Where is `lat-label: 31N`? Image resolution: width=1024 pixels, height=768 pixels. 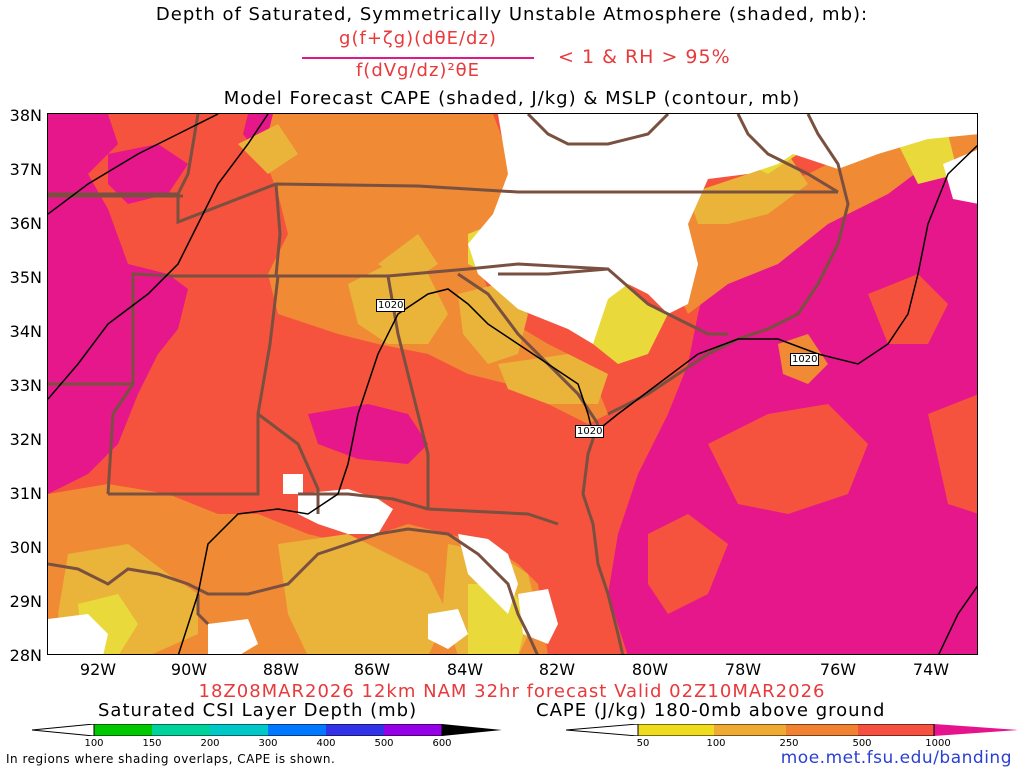 lat-label: 31N is located at coordinates (25, 493).